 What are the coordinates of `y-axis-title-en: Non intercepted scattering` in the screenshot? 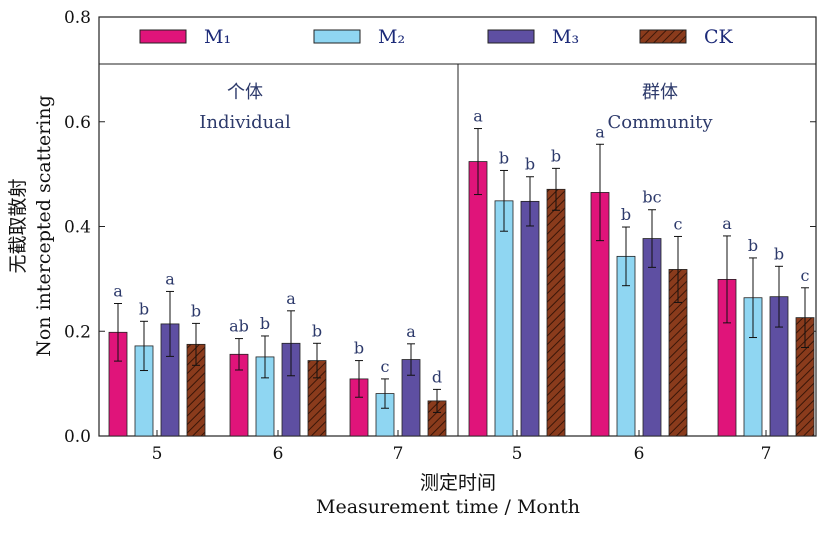 It's located at (44, 226).